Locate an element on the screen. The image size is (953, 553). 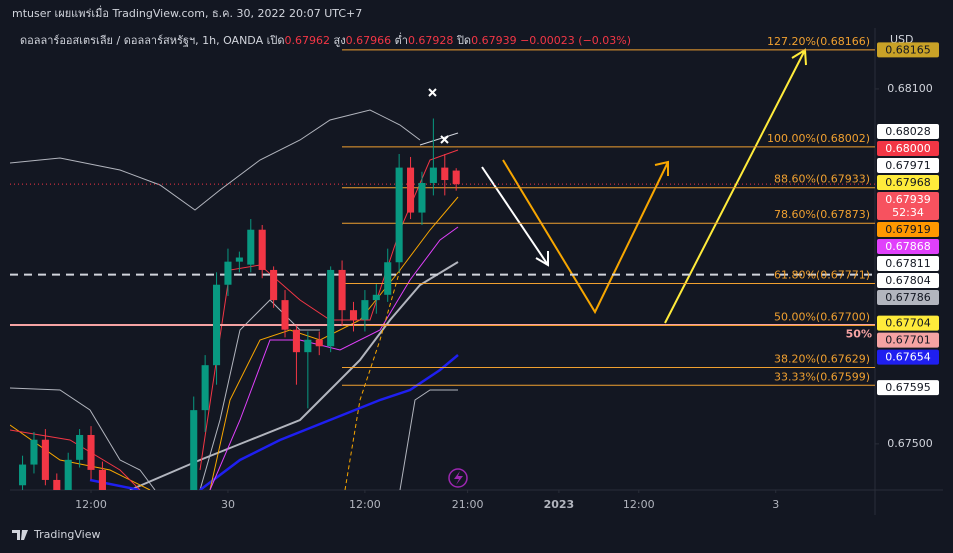
price-badge-label: 0.68165 is located at coordinates (908, 49).